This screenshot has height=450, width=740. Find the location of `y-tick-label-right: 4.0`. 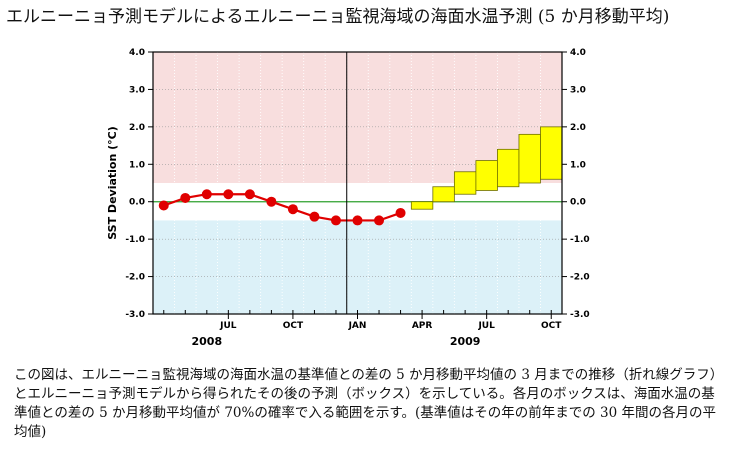

y-tick-label-right: 4.0 is located at coordinates (578, 53).